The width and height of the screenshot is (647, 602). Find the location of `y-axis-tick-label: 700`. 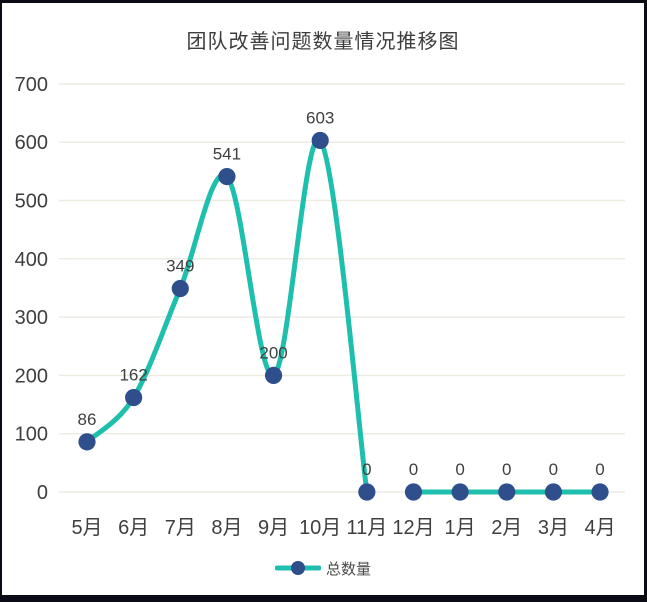

y-axis-tick-label: 700 is located at coordinates (31, 85).